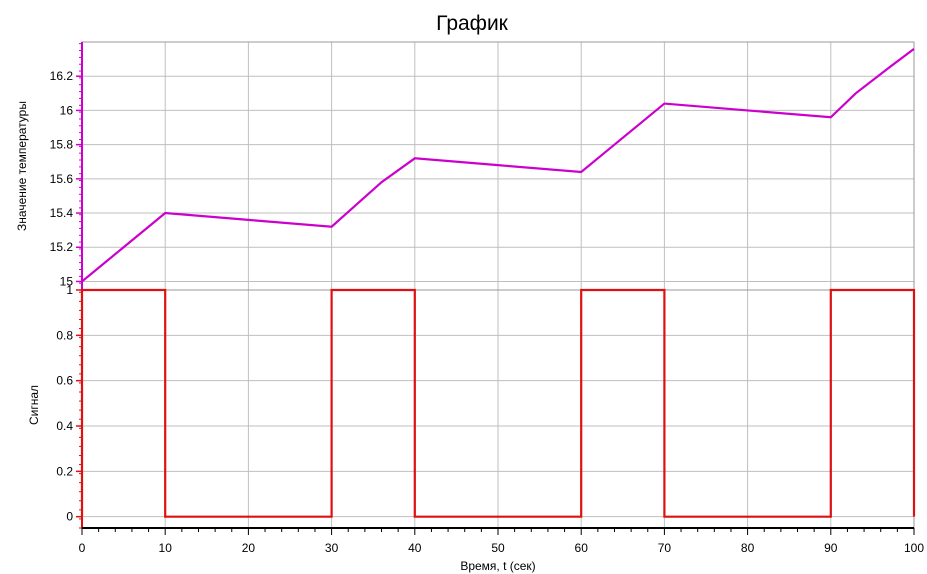 This screenshot has width=927, height=574. I want to click on x-tick-label: 90, so click(831, 548).